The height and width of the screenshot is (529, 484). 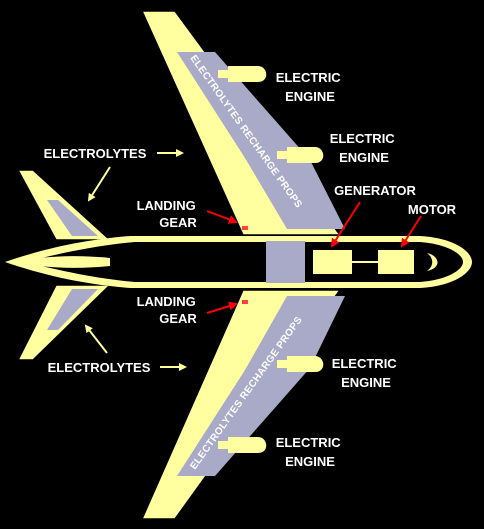 I want to click on motor-label: MOTOR, so click(x=432, y=209).